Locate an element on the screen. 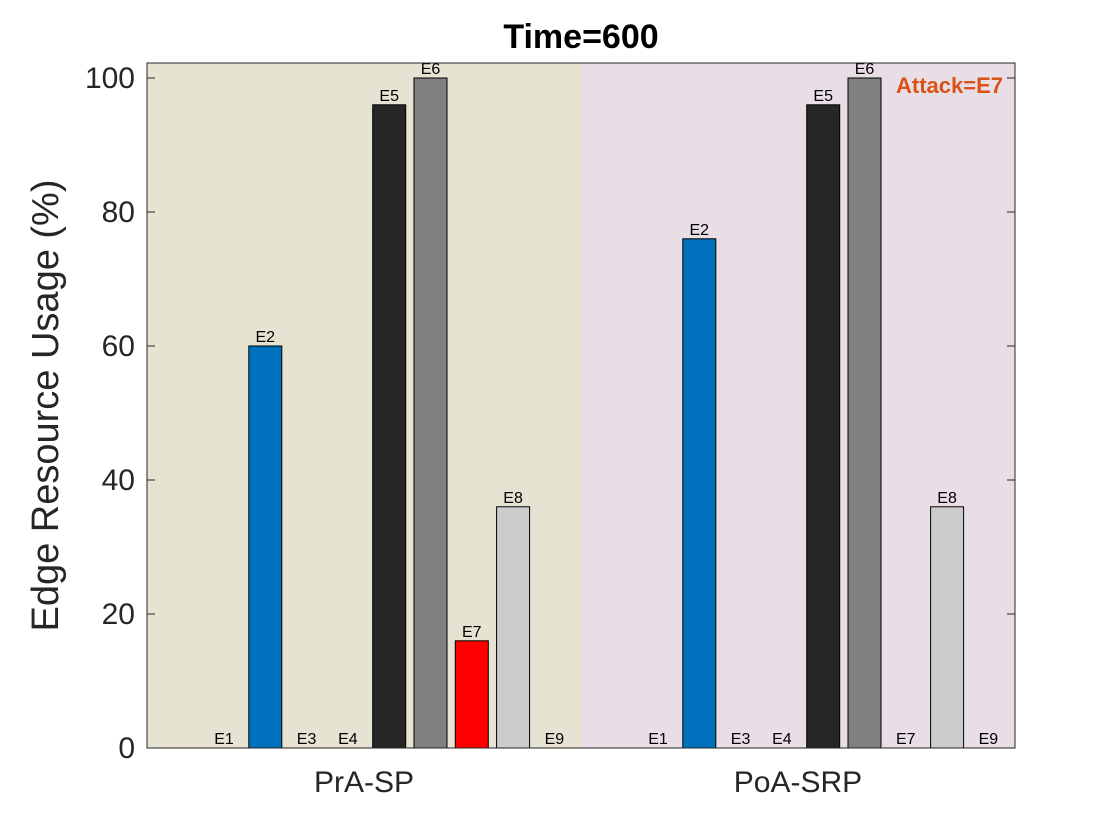 The image size is (1120, 840). y-tick-label: 40 is located at coordinates (118, 480).